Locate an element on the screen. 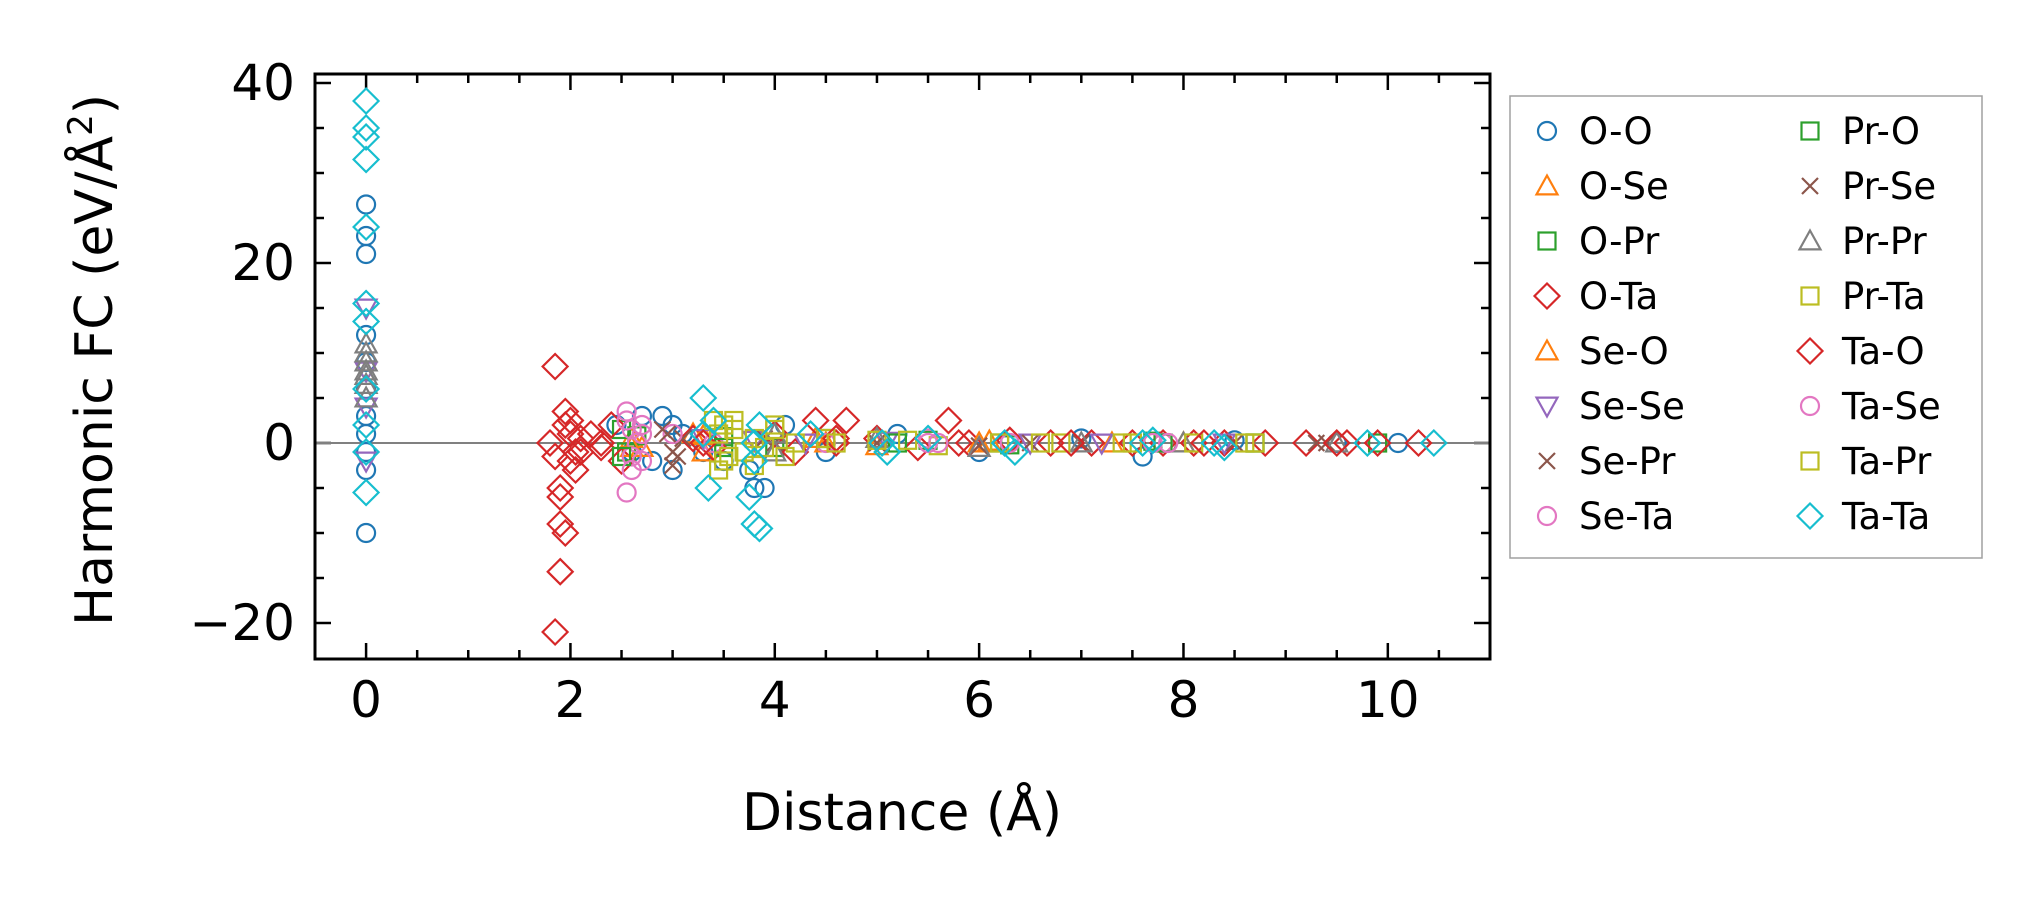 This screenshot has width=2018, height=897. legend-entry: O-O is located at coordinates (1594, 131).